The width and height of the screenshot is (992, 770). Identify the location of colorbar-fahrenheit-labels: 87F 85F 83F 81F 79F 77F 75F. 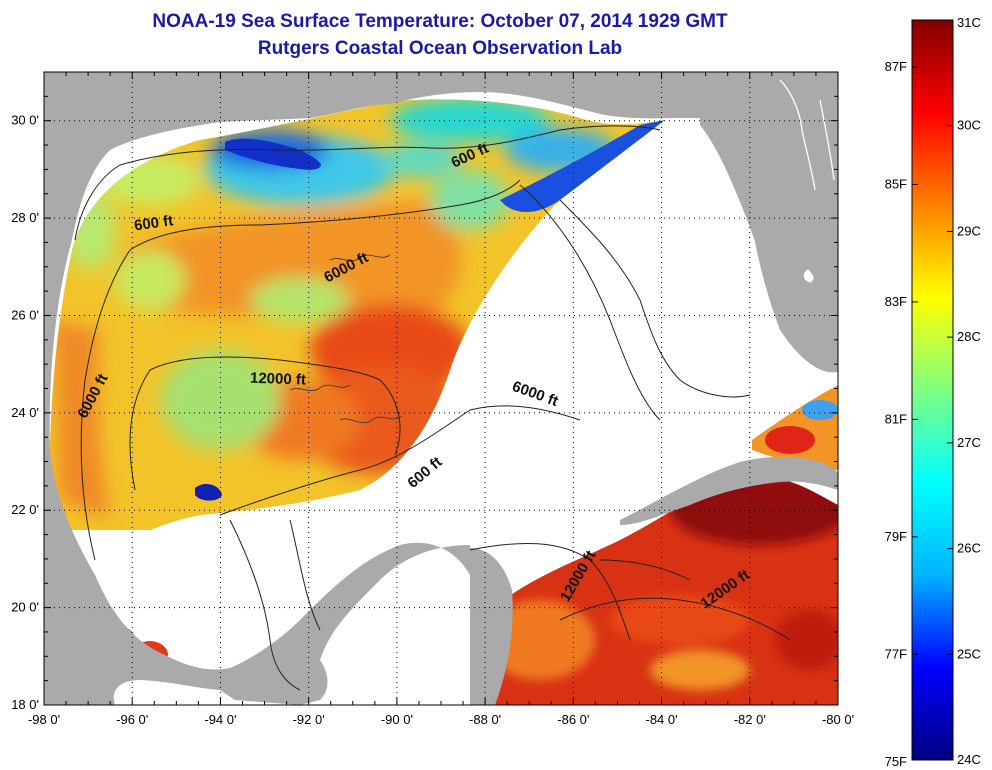
(896, 414).